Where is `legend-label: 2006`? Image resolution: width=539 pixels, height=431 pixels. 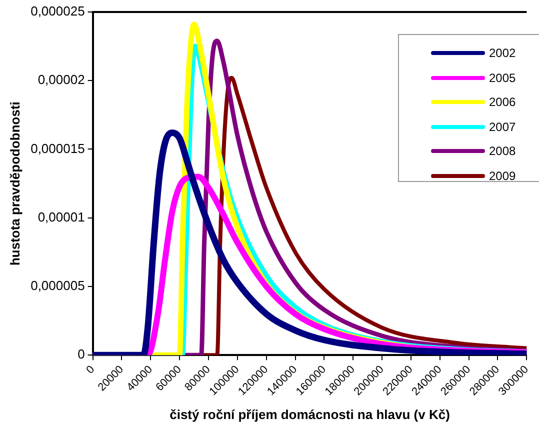 legend-label: 2006 is located at coordinates (502, 102).